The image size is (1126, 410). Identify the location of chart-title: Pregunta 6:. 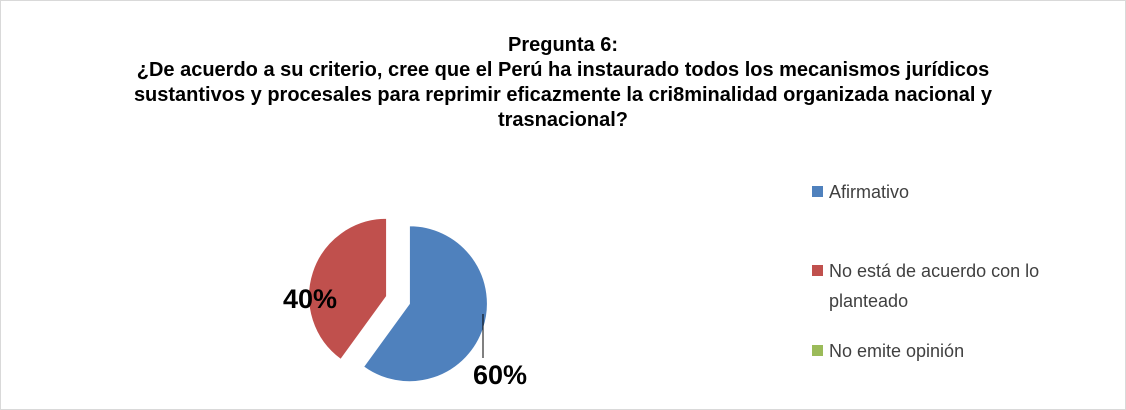
(563, 45).